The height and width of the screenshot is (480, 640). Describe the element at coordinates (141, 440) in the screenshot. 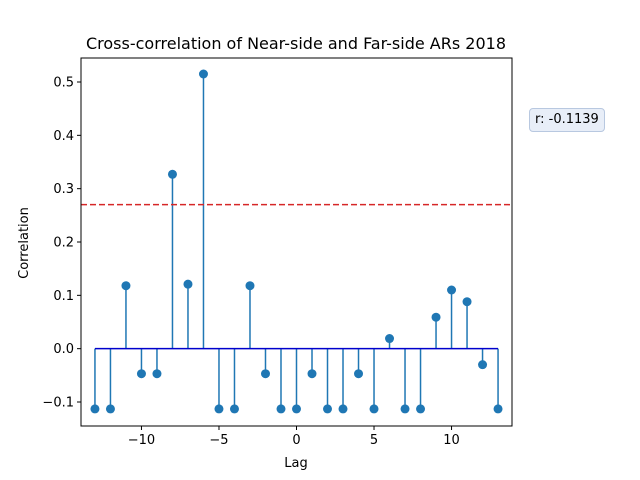

I see `x-tick-label: −10` at that location.